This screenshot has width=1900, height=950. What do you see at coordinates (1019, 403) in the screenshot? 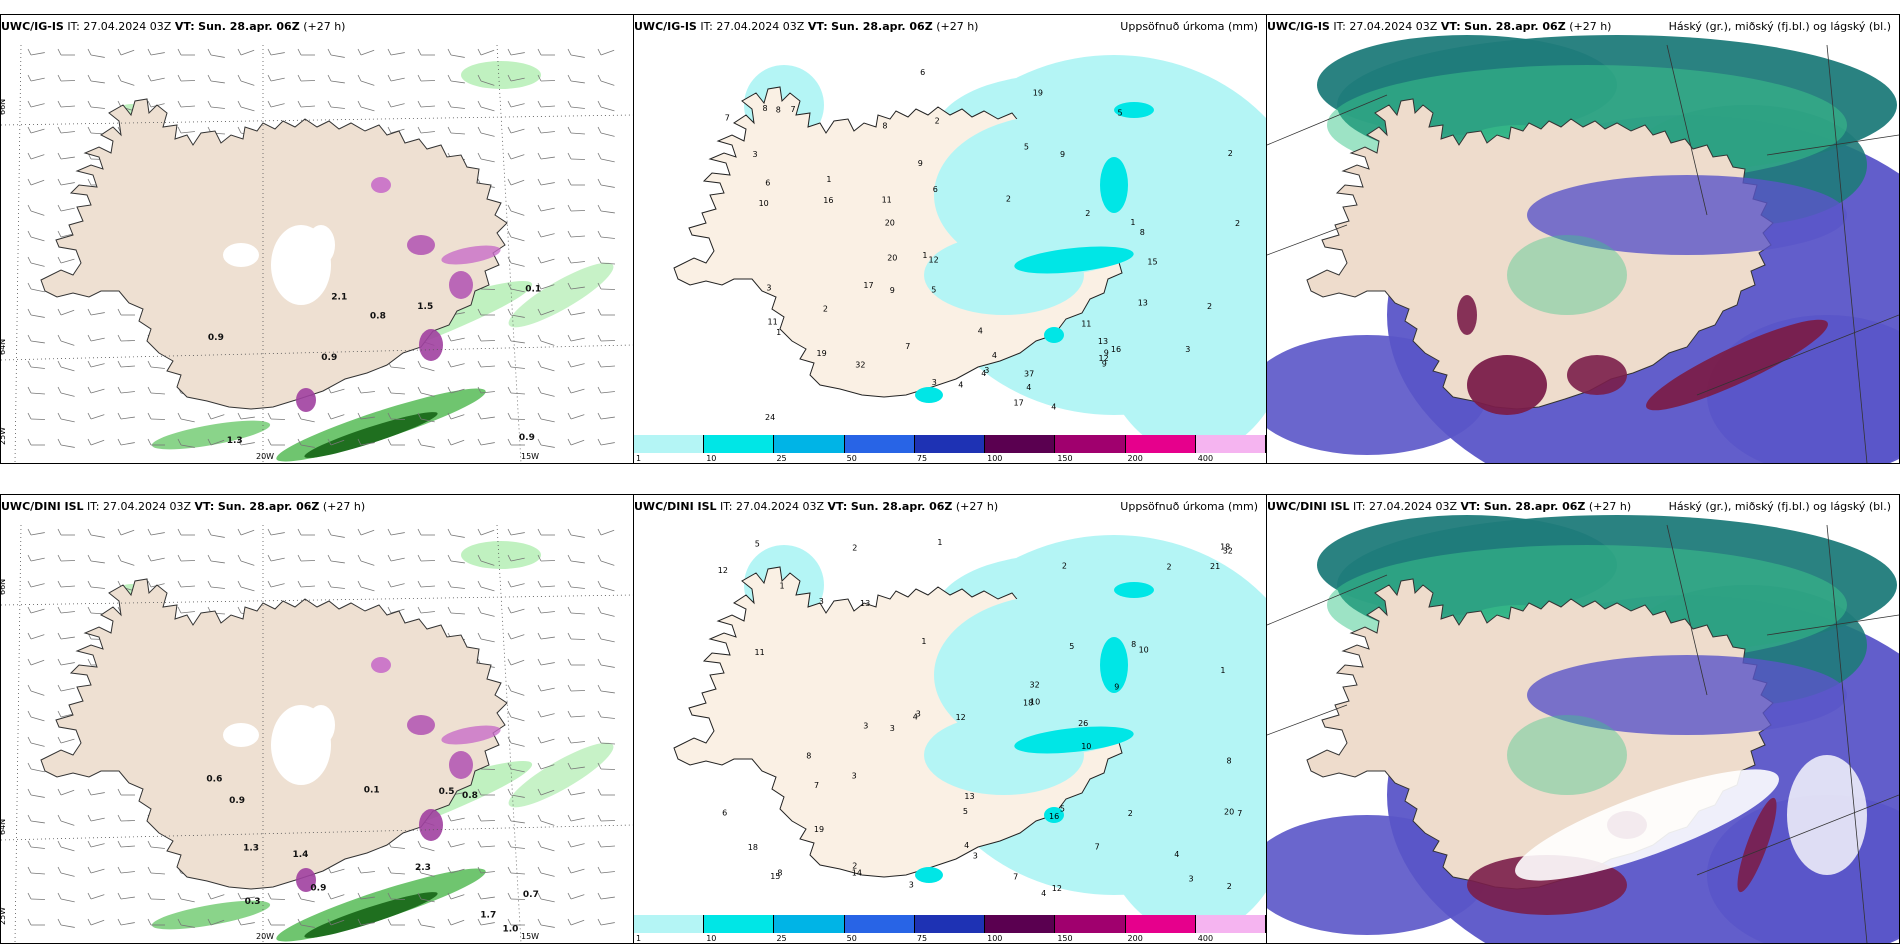
I see `value-label: 17` at bounding box center [1019, 403].